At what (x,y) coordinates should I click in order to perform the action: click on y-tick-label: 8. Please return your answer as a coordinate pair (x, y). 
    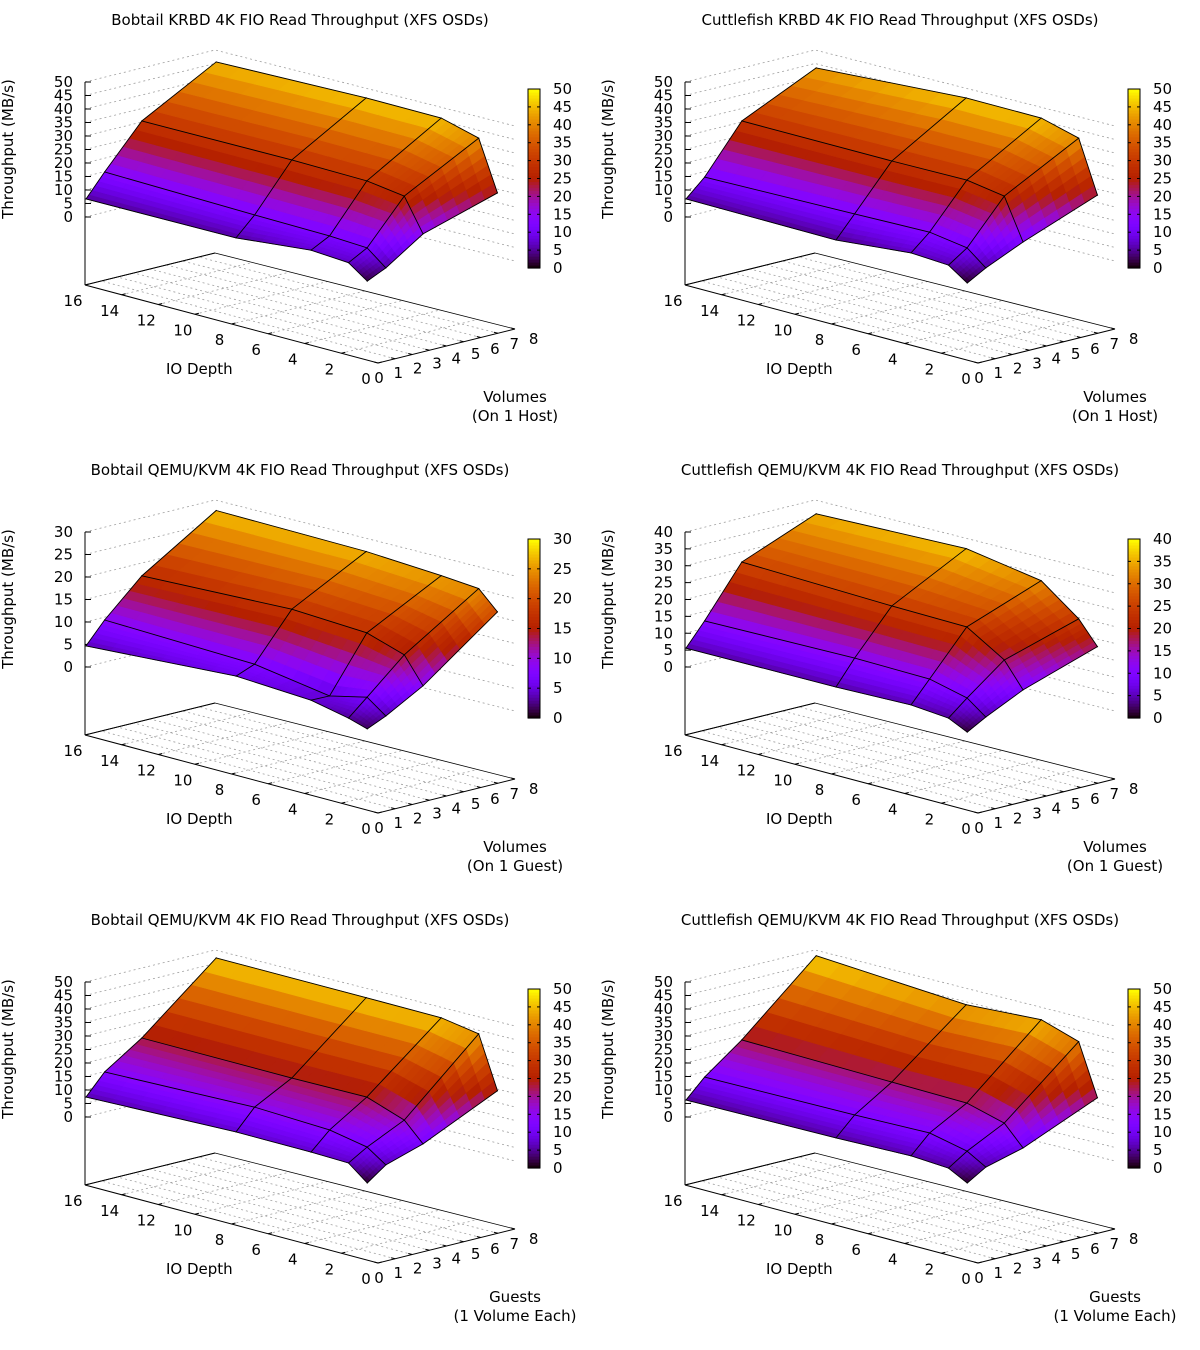
    Looking at the image, I should click on (534, 339).